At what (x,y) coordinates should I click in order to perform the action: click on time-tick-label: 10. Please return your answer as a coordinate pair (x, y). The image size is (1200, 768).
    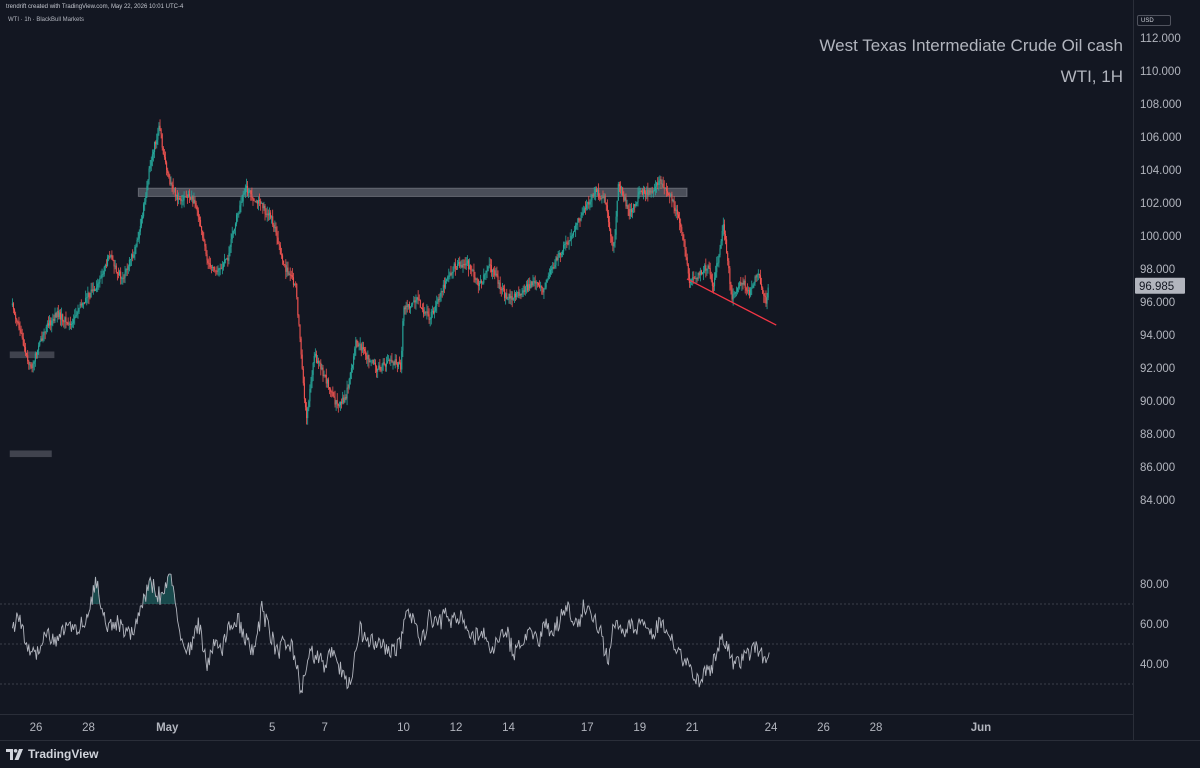
    Looking at the image, I should click on (403, 728).